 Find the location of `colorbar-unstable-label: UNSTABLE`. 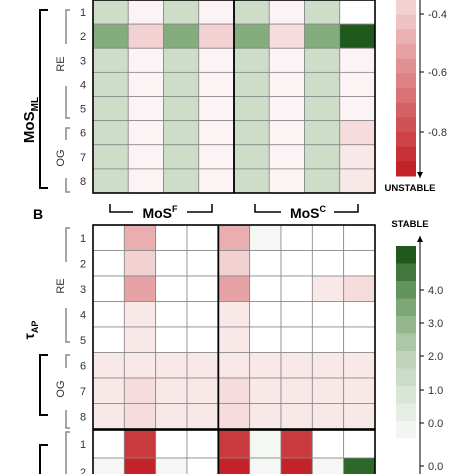

colorbar-unstable-label: UNSTABLE is located at coordinates (409, 188).